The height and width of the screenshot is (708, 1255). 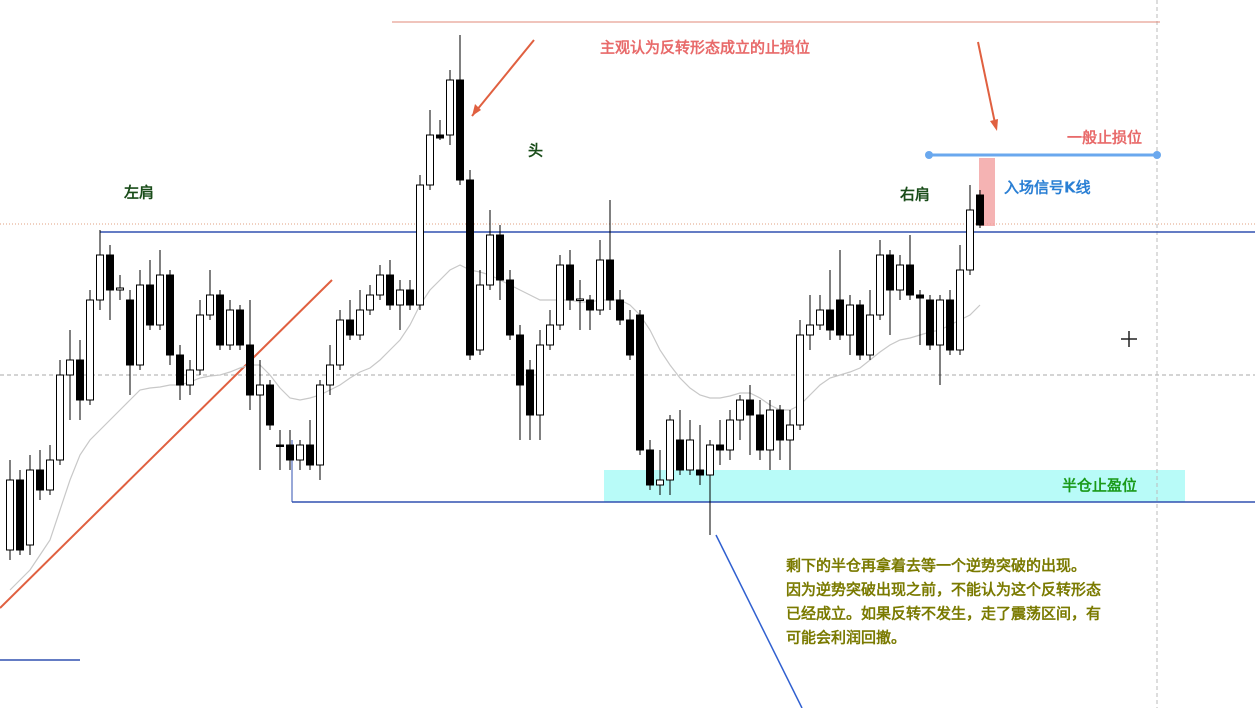 What do you see at coordinates (138, 193) in the screenshot?
I see `annotation: 左肩` at bounding box center [138, 193].